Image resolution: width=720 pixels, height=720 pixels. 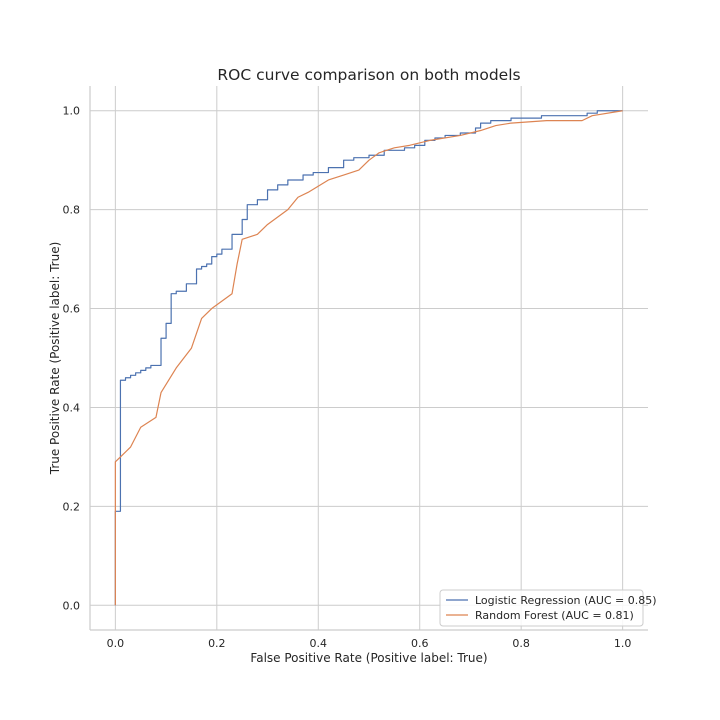 What do you see at coordinates (521, 643) in the screenshot?
I see `x-tick-label: 0.8` at bounding box center [521, 643].